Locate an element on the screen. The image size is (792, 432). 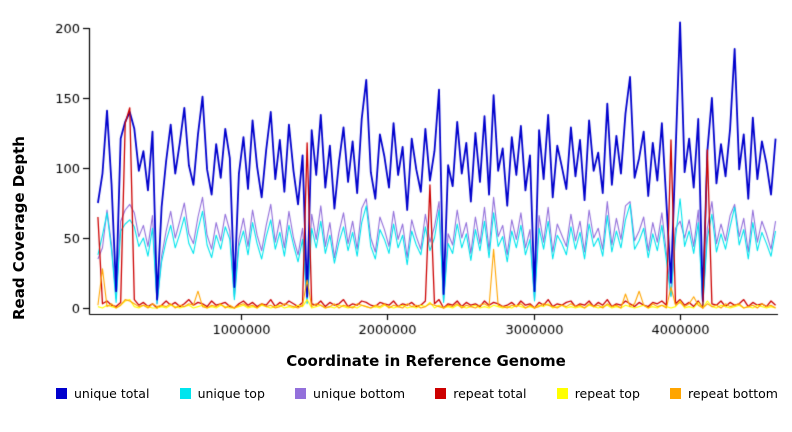
legend-item-unique-top: unique top is located at coordinates (222, 393).